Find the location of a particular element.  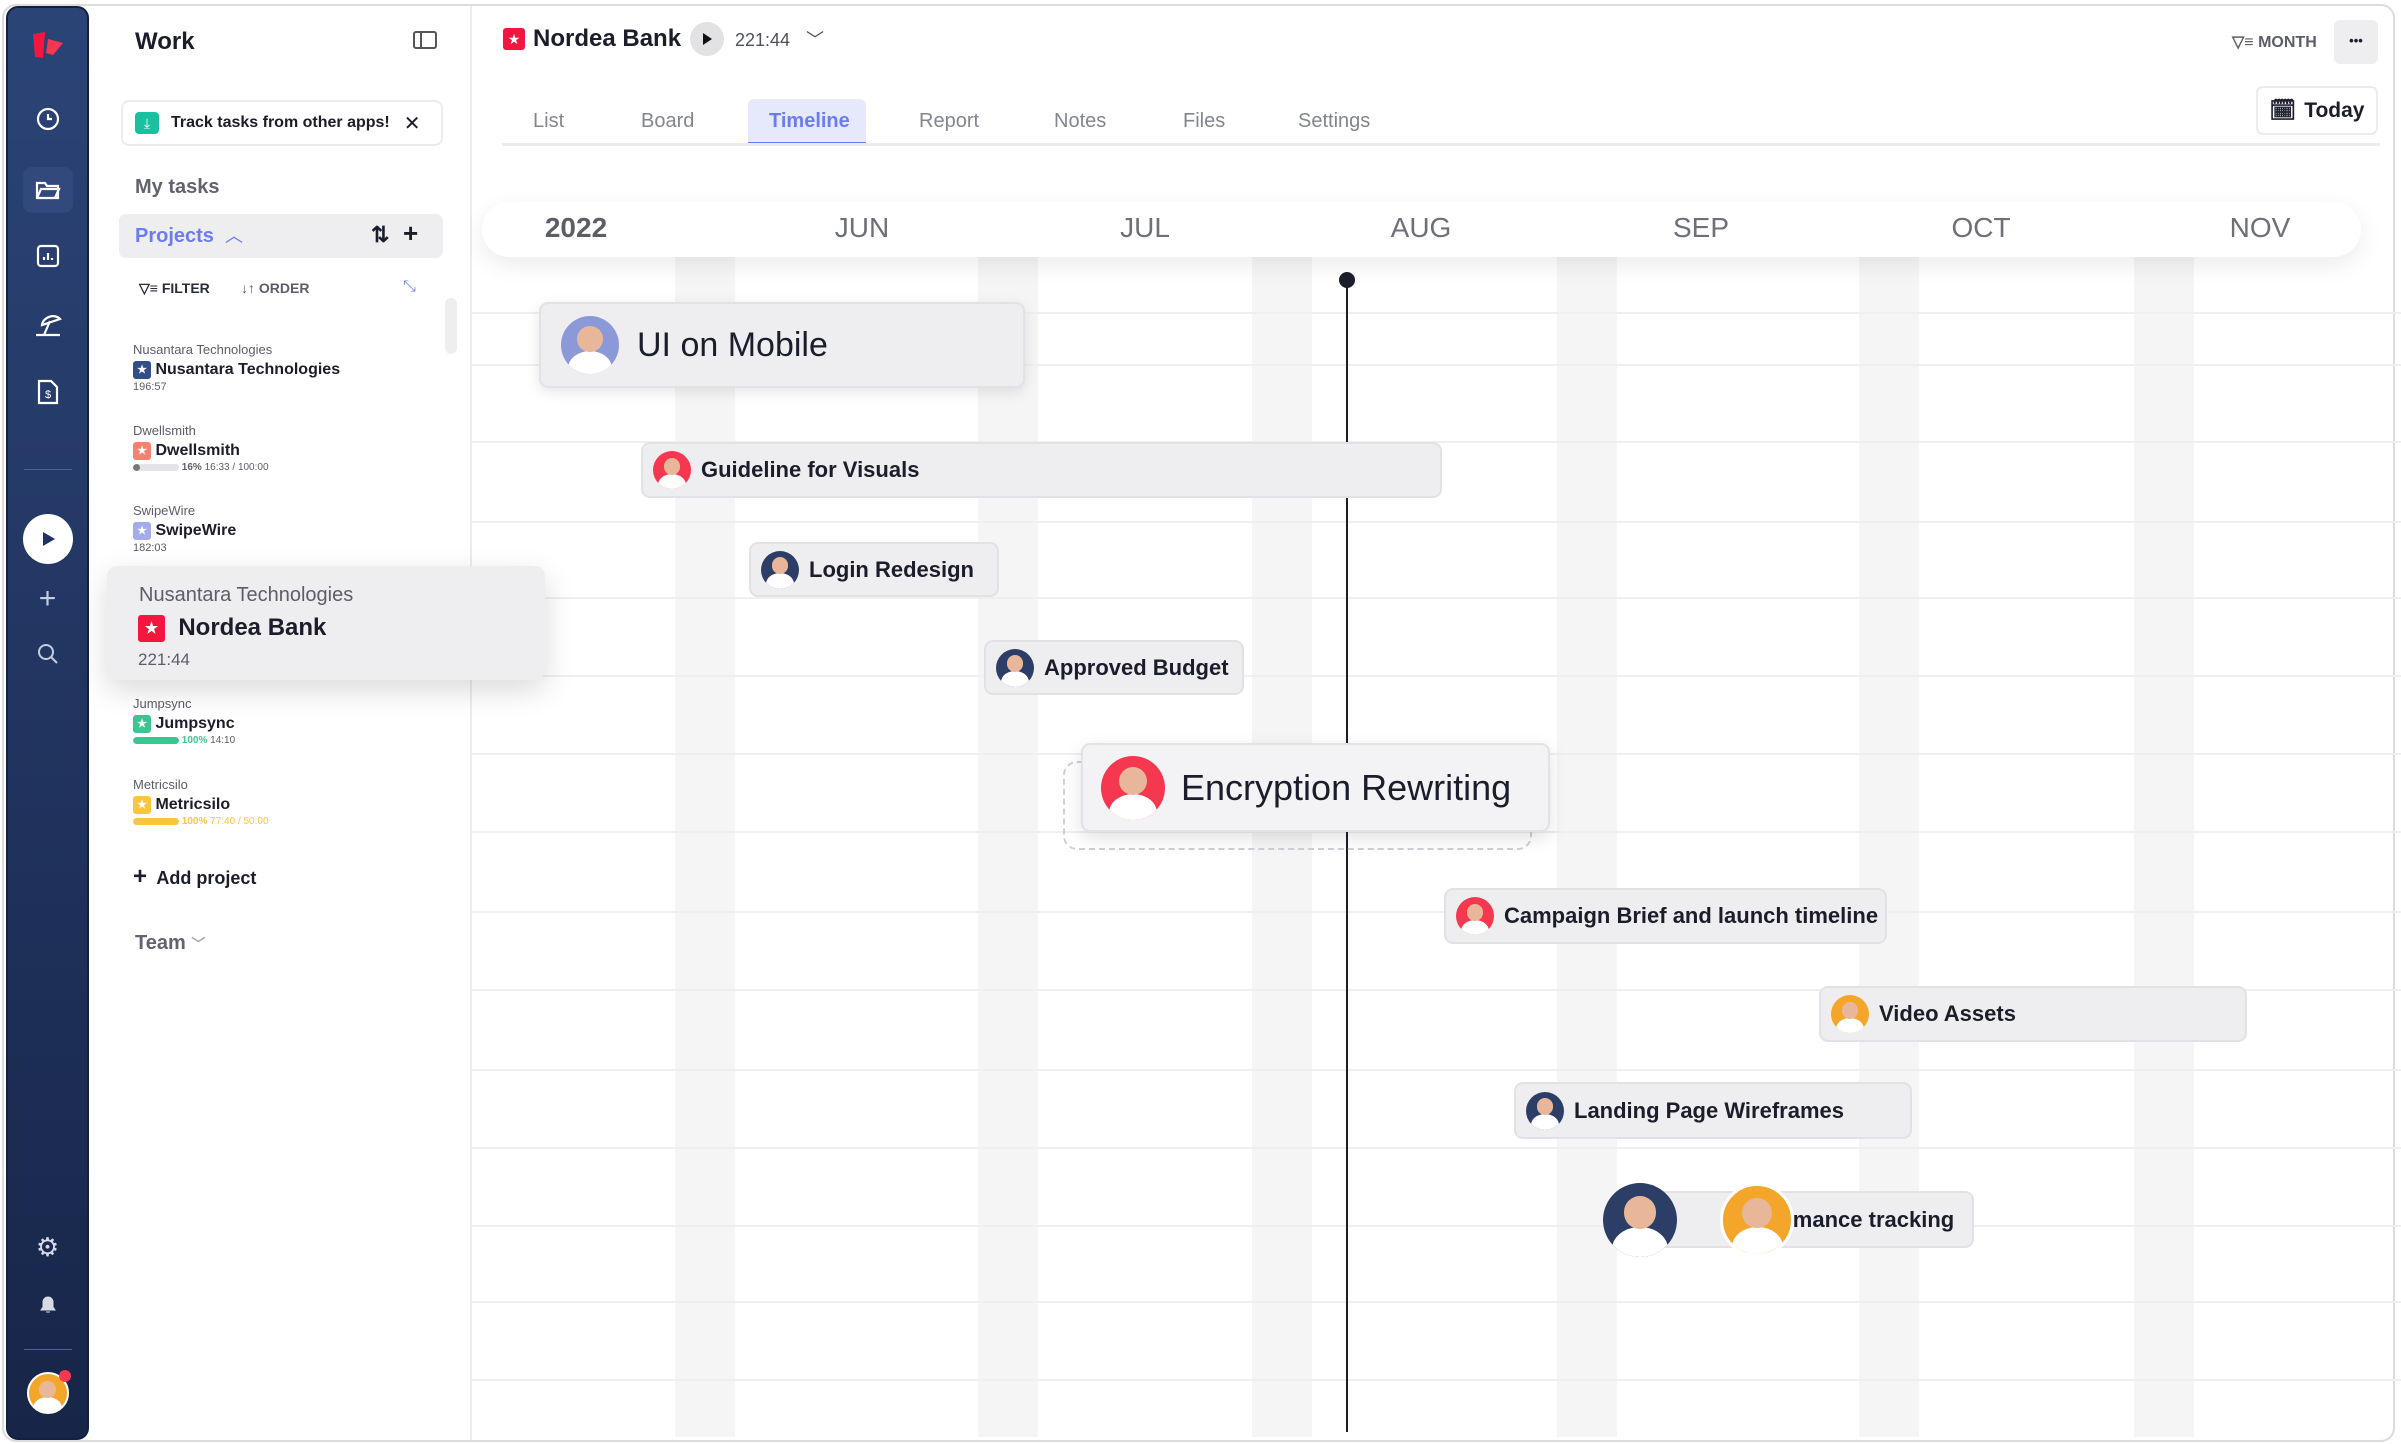

search-icon is located at coordinates (48, 656).